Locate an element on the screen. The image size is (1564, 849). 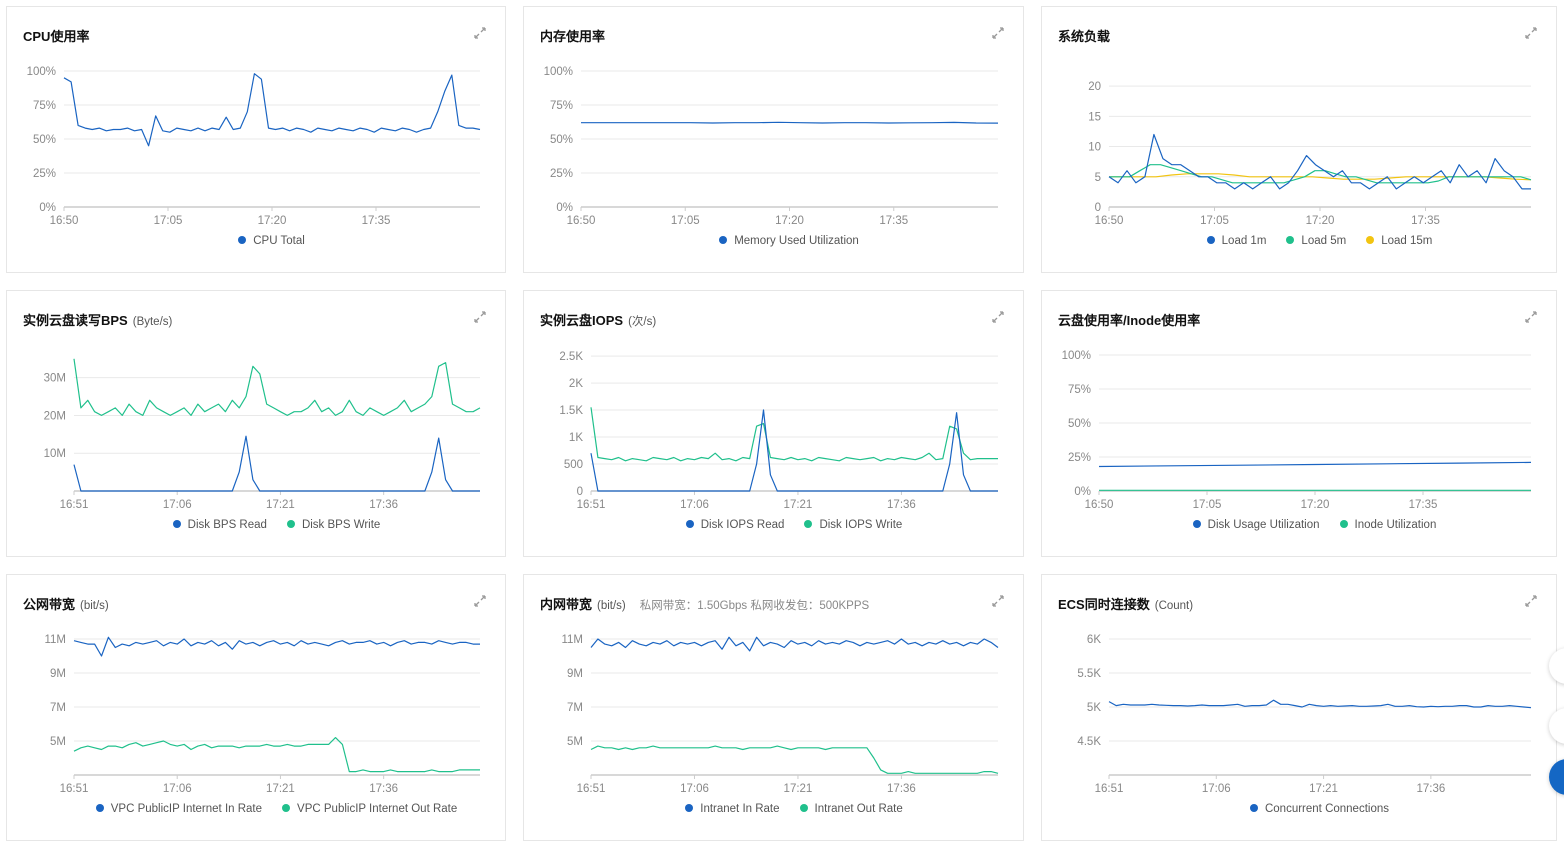
chart-title-text: ECS同时连接数 is located at coordinates (1104, 604).